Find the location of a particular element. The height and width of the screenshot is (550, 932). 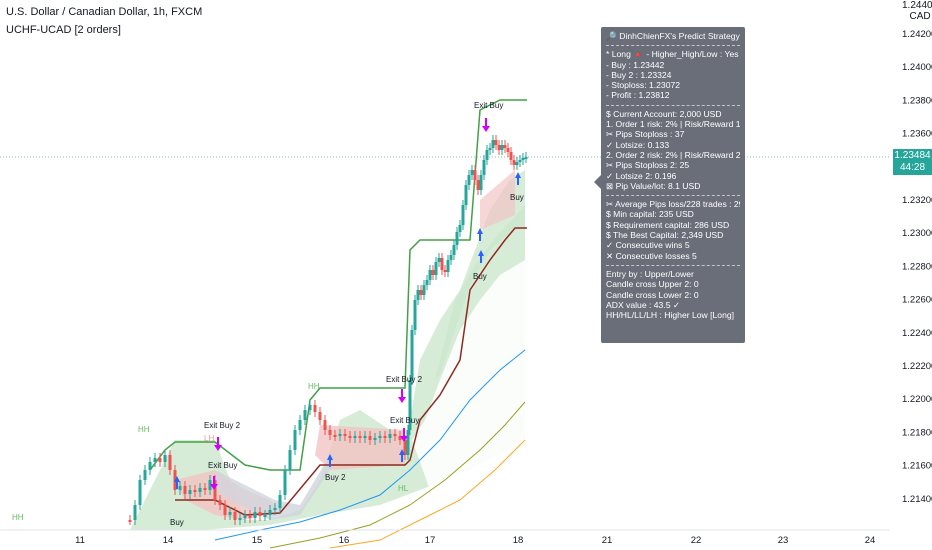

time-axis: 11 14 15 16 17 18 21 22 23 24 is located at coordinates (475, 540).